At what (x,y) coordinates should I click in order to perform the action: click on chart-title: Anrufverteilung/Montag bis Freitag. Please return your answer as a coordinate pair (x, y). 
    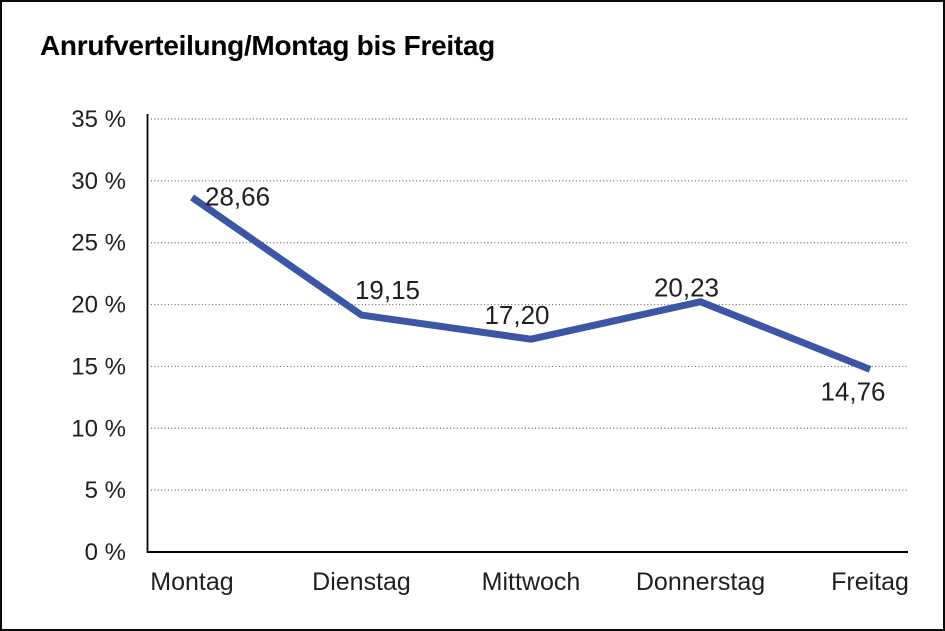
    Looking at the image, I should click on (267, 45).